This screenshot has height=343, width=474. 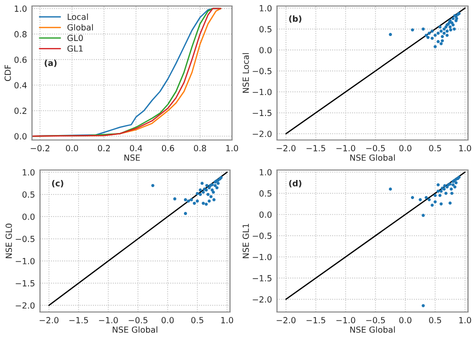 I want to click on x-tick-label: −0.2, so click(x=40, y=148).